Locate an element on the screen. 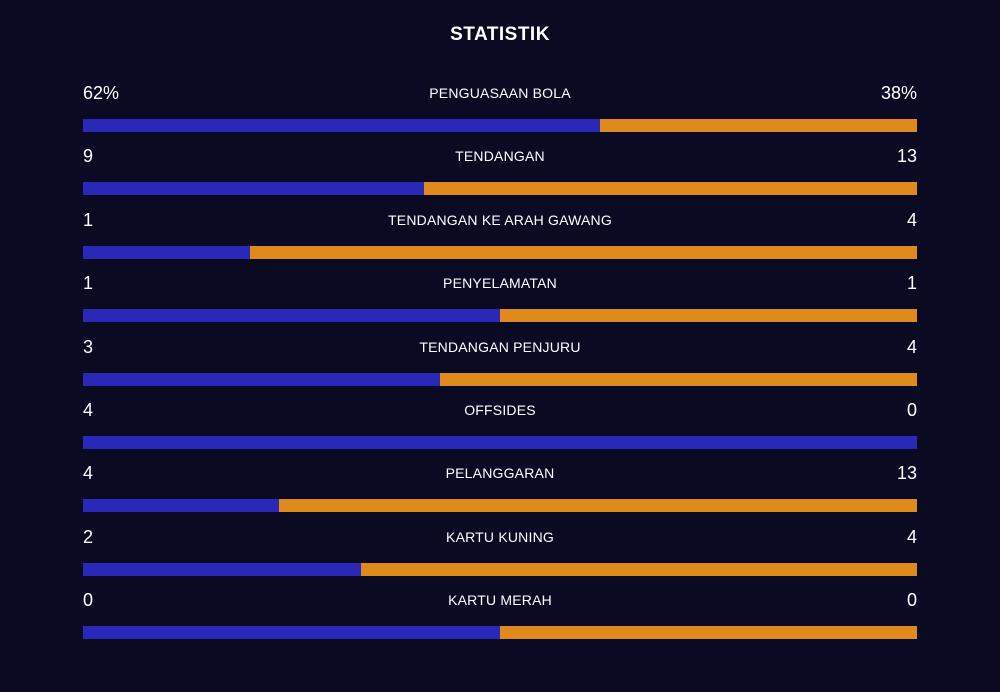 This screenshot has width=1000, height=692. stat-label: KARTU MERAH is located at coordinates (500, 600).